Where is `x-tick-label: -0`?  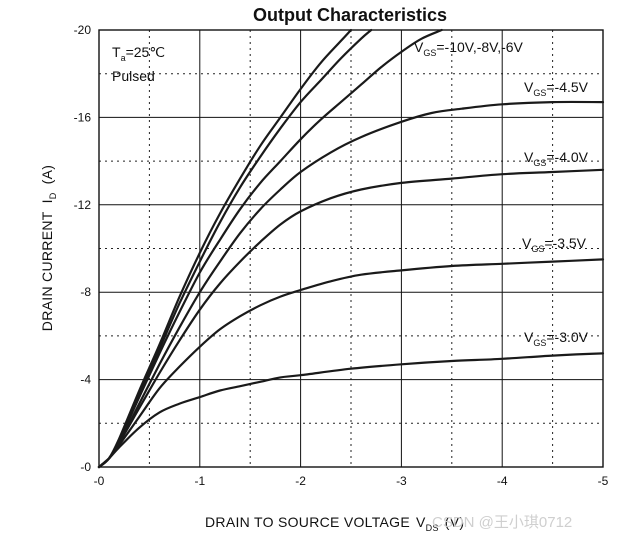 x-tick-label: -0 is located at coordinates (99, 481).